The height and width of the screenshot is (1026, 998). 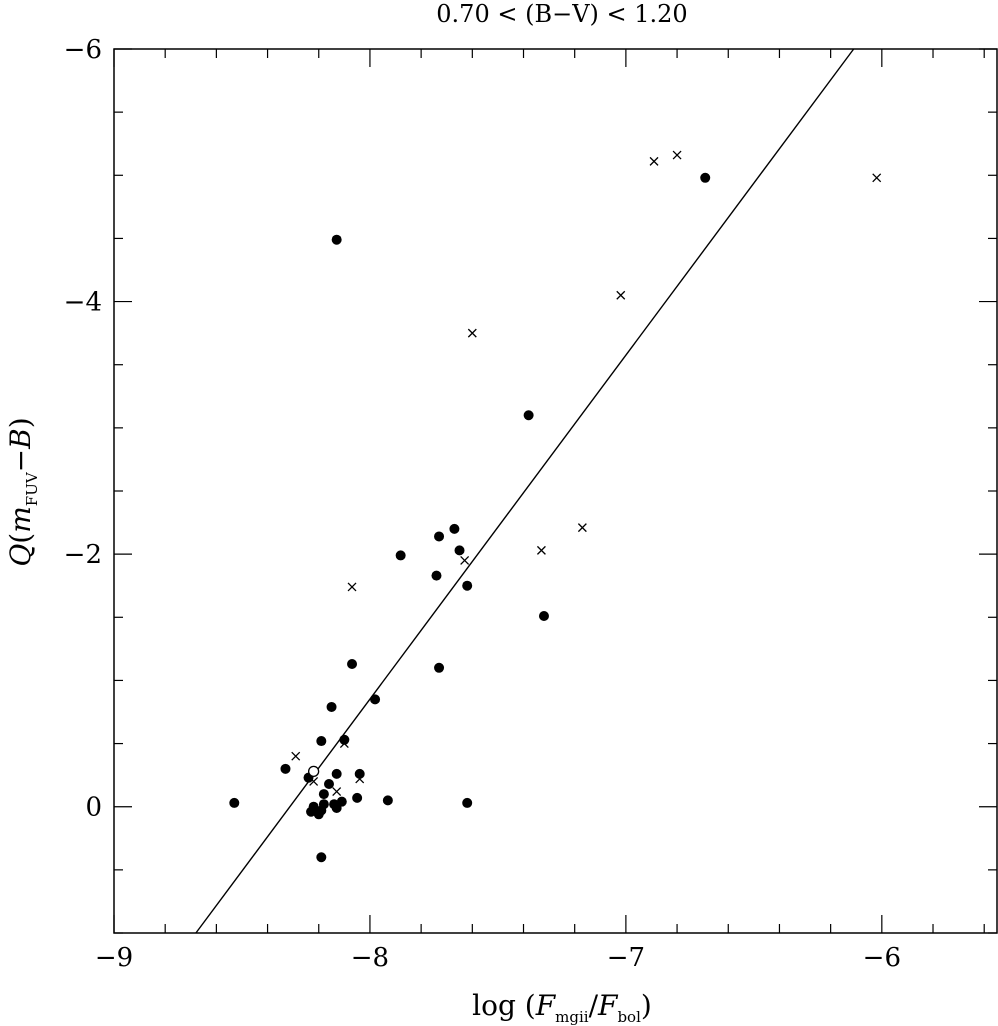 What do you see at coordinates (608, 1005) in the screenshot?
I see `x-label-den-var: F` at bounding box center [608, 1005].